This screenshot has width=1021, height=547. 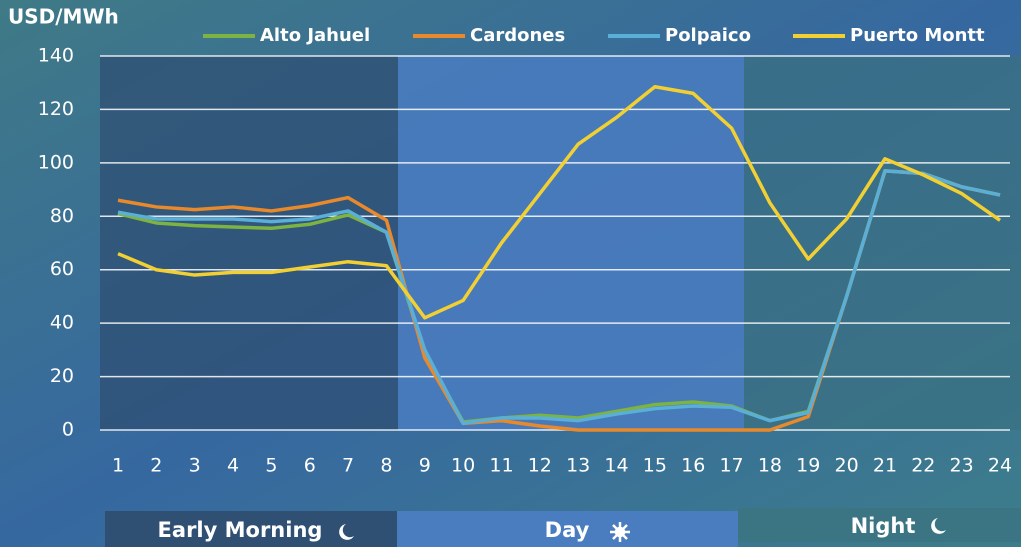 What do you see at coordinates (917, 35) in the screenshot?
I see `legend-label: Puerto Montt` at bounding box center [917, 35].